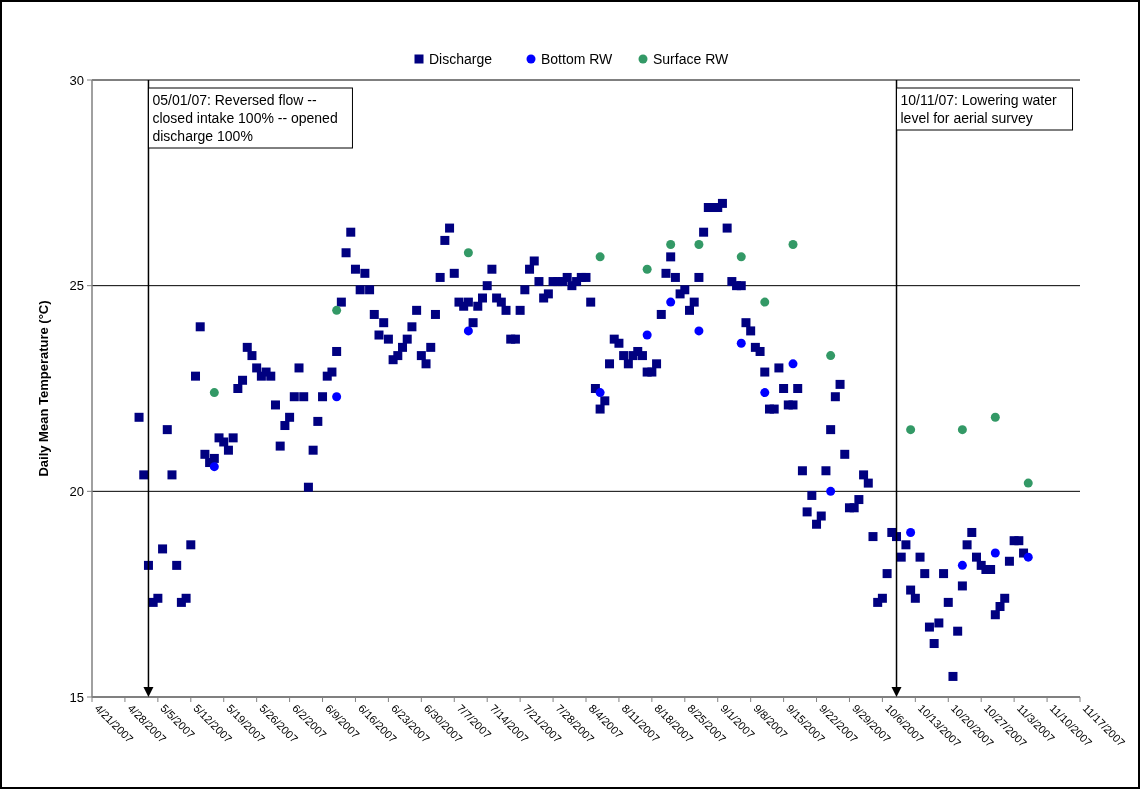  Describe the element at coordinates (691, 58) in the screenshot. I see `legend-label: Surface RW` at that location.